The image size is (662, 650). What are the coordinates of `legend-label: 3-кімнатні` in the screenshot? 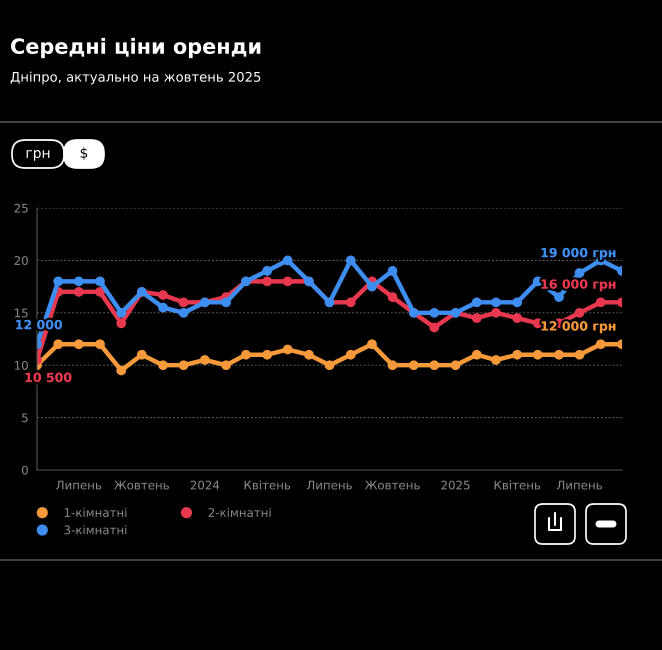 It's located at (95, 529).